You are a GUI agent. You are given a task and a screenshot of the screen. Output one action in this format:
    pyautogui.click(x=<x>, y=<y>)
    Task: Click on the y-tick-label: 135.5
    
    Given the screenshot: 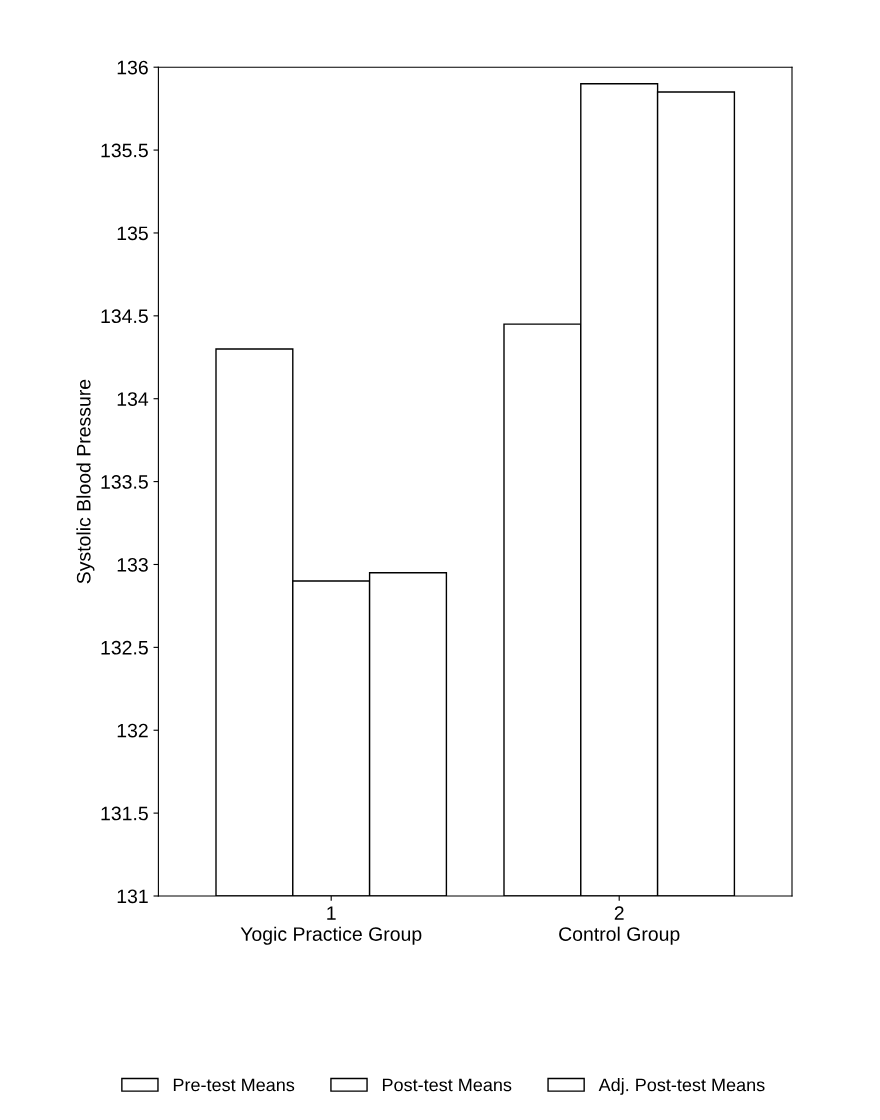 What is the action you would take?
    pyautogui.click(x=124, y=150)
    